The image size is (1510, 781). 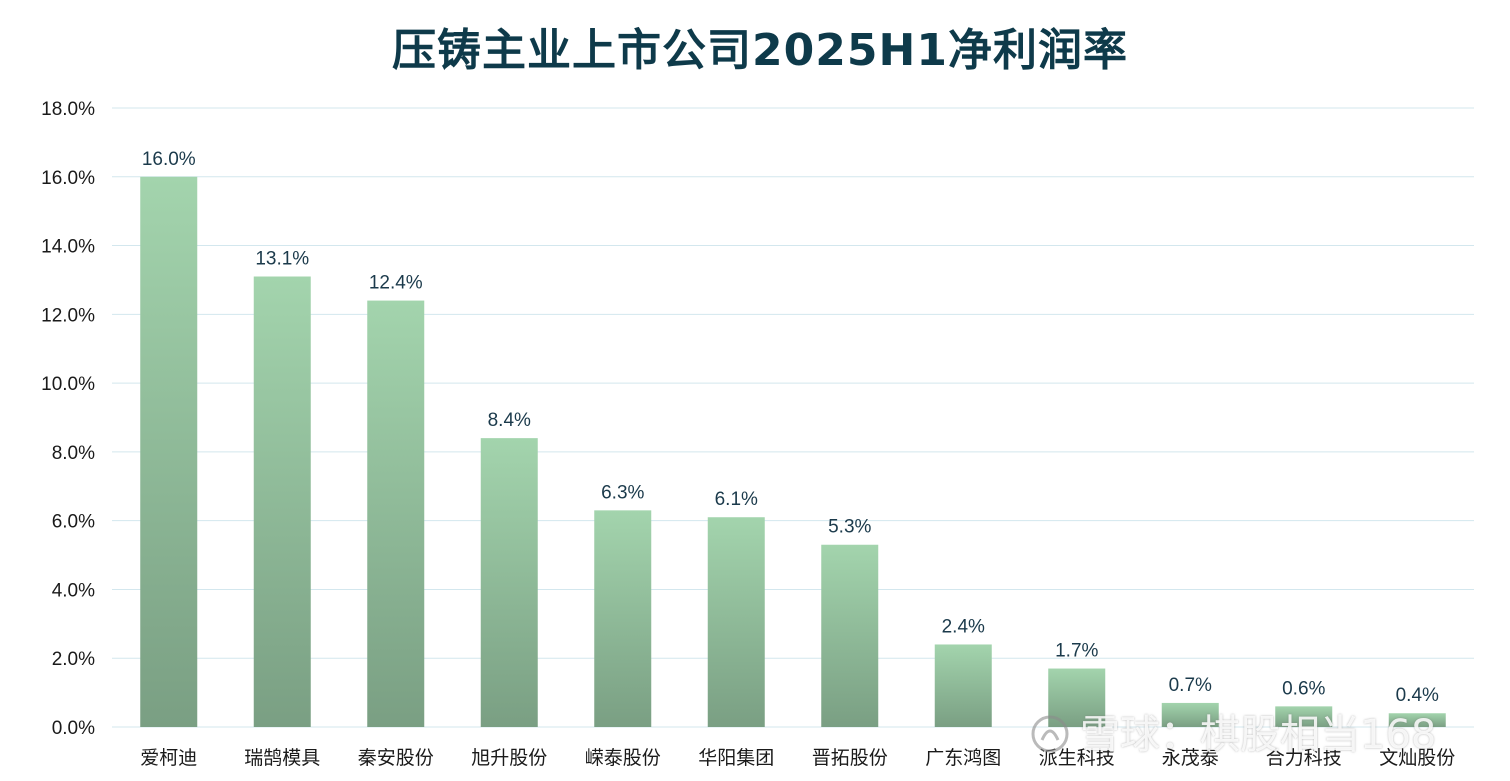 What do you see at coordinates (396, 758) in the screenshot?
I see `category-label: 秦安股份` at bounding box center [396, 758].